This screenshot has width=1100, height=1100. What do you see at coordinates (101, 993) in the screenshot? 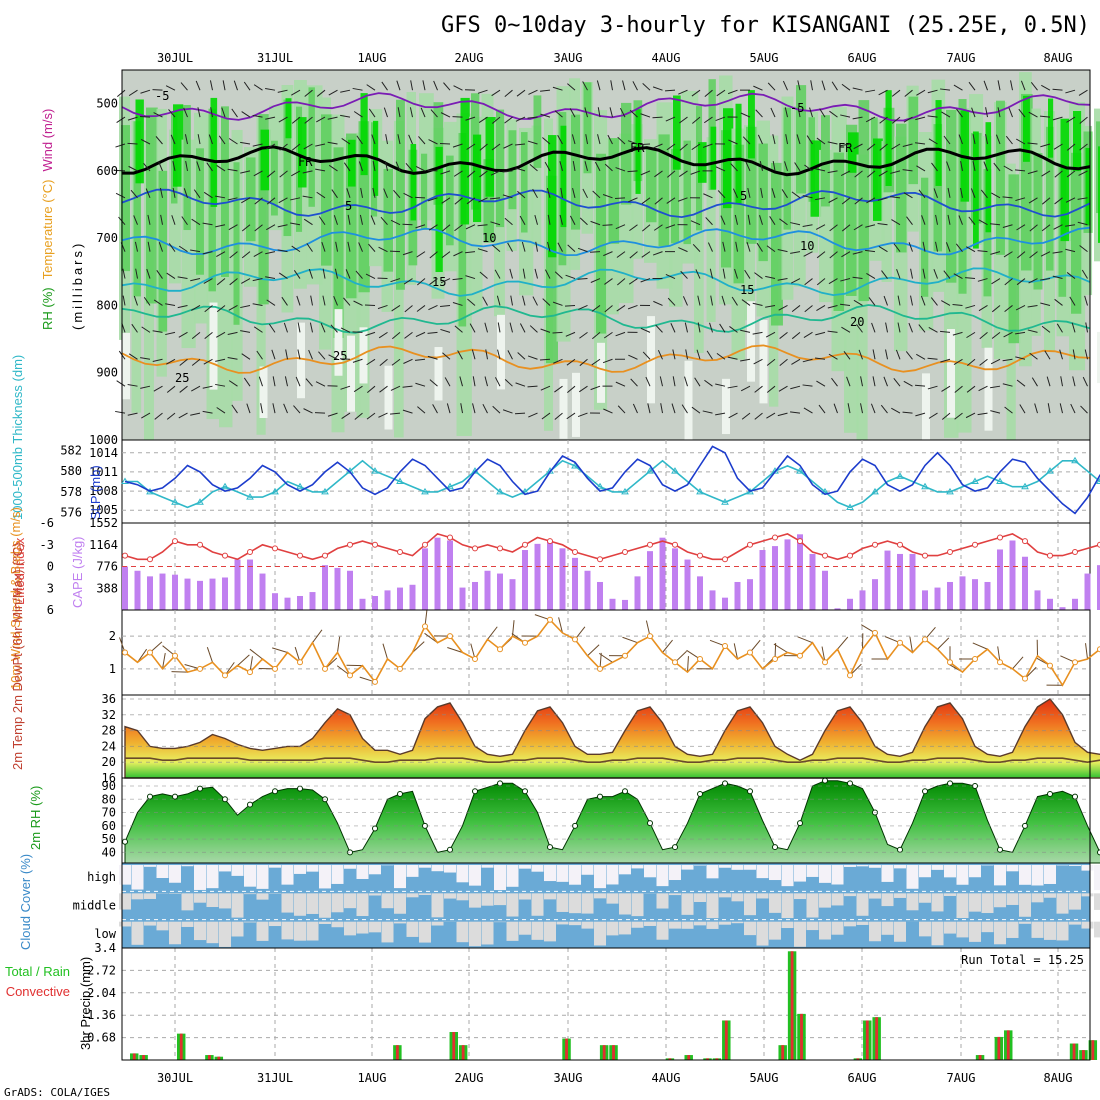
I see `precip-tick: 2.04` at bounding box center [101, 993].